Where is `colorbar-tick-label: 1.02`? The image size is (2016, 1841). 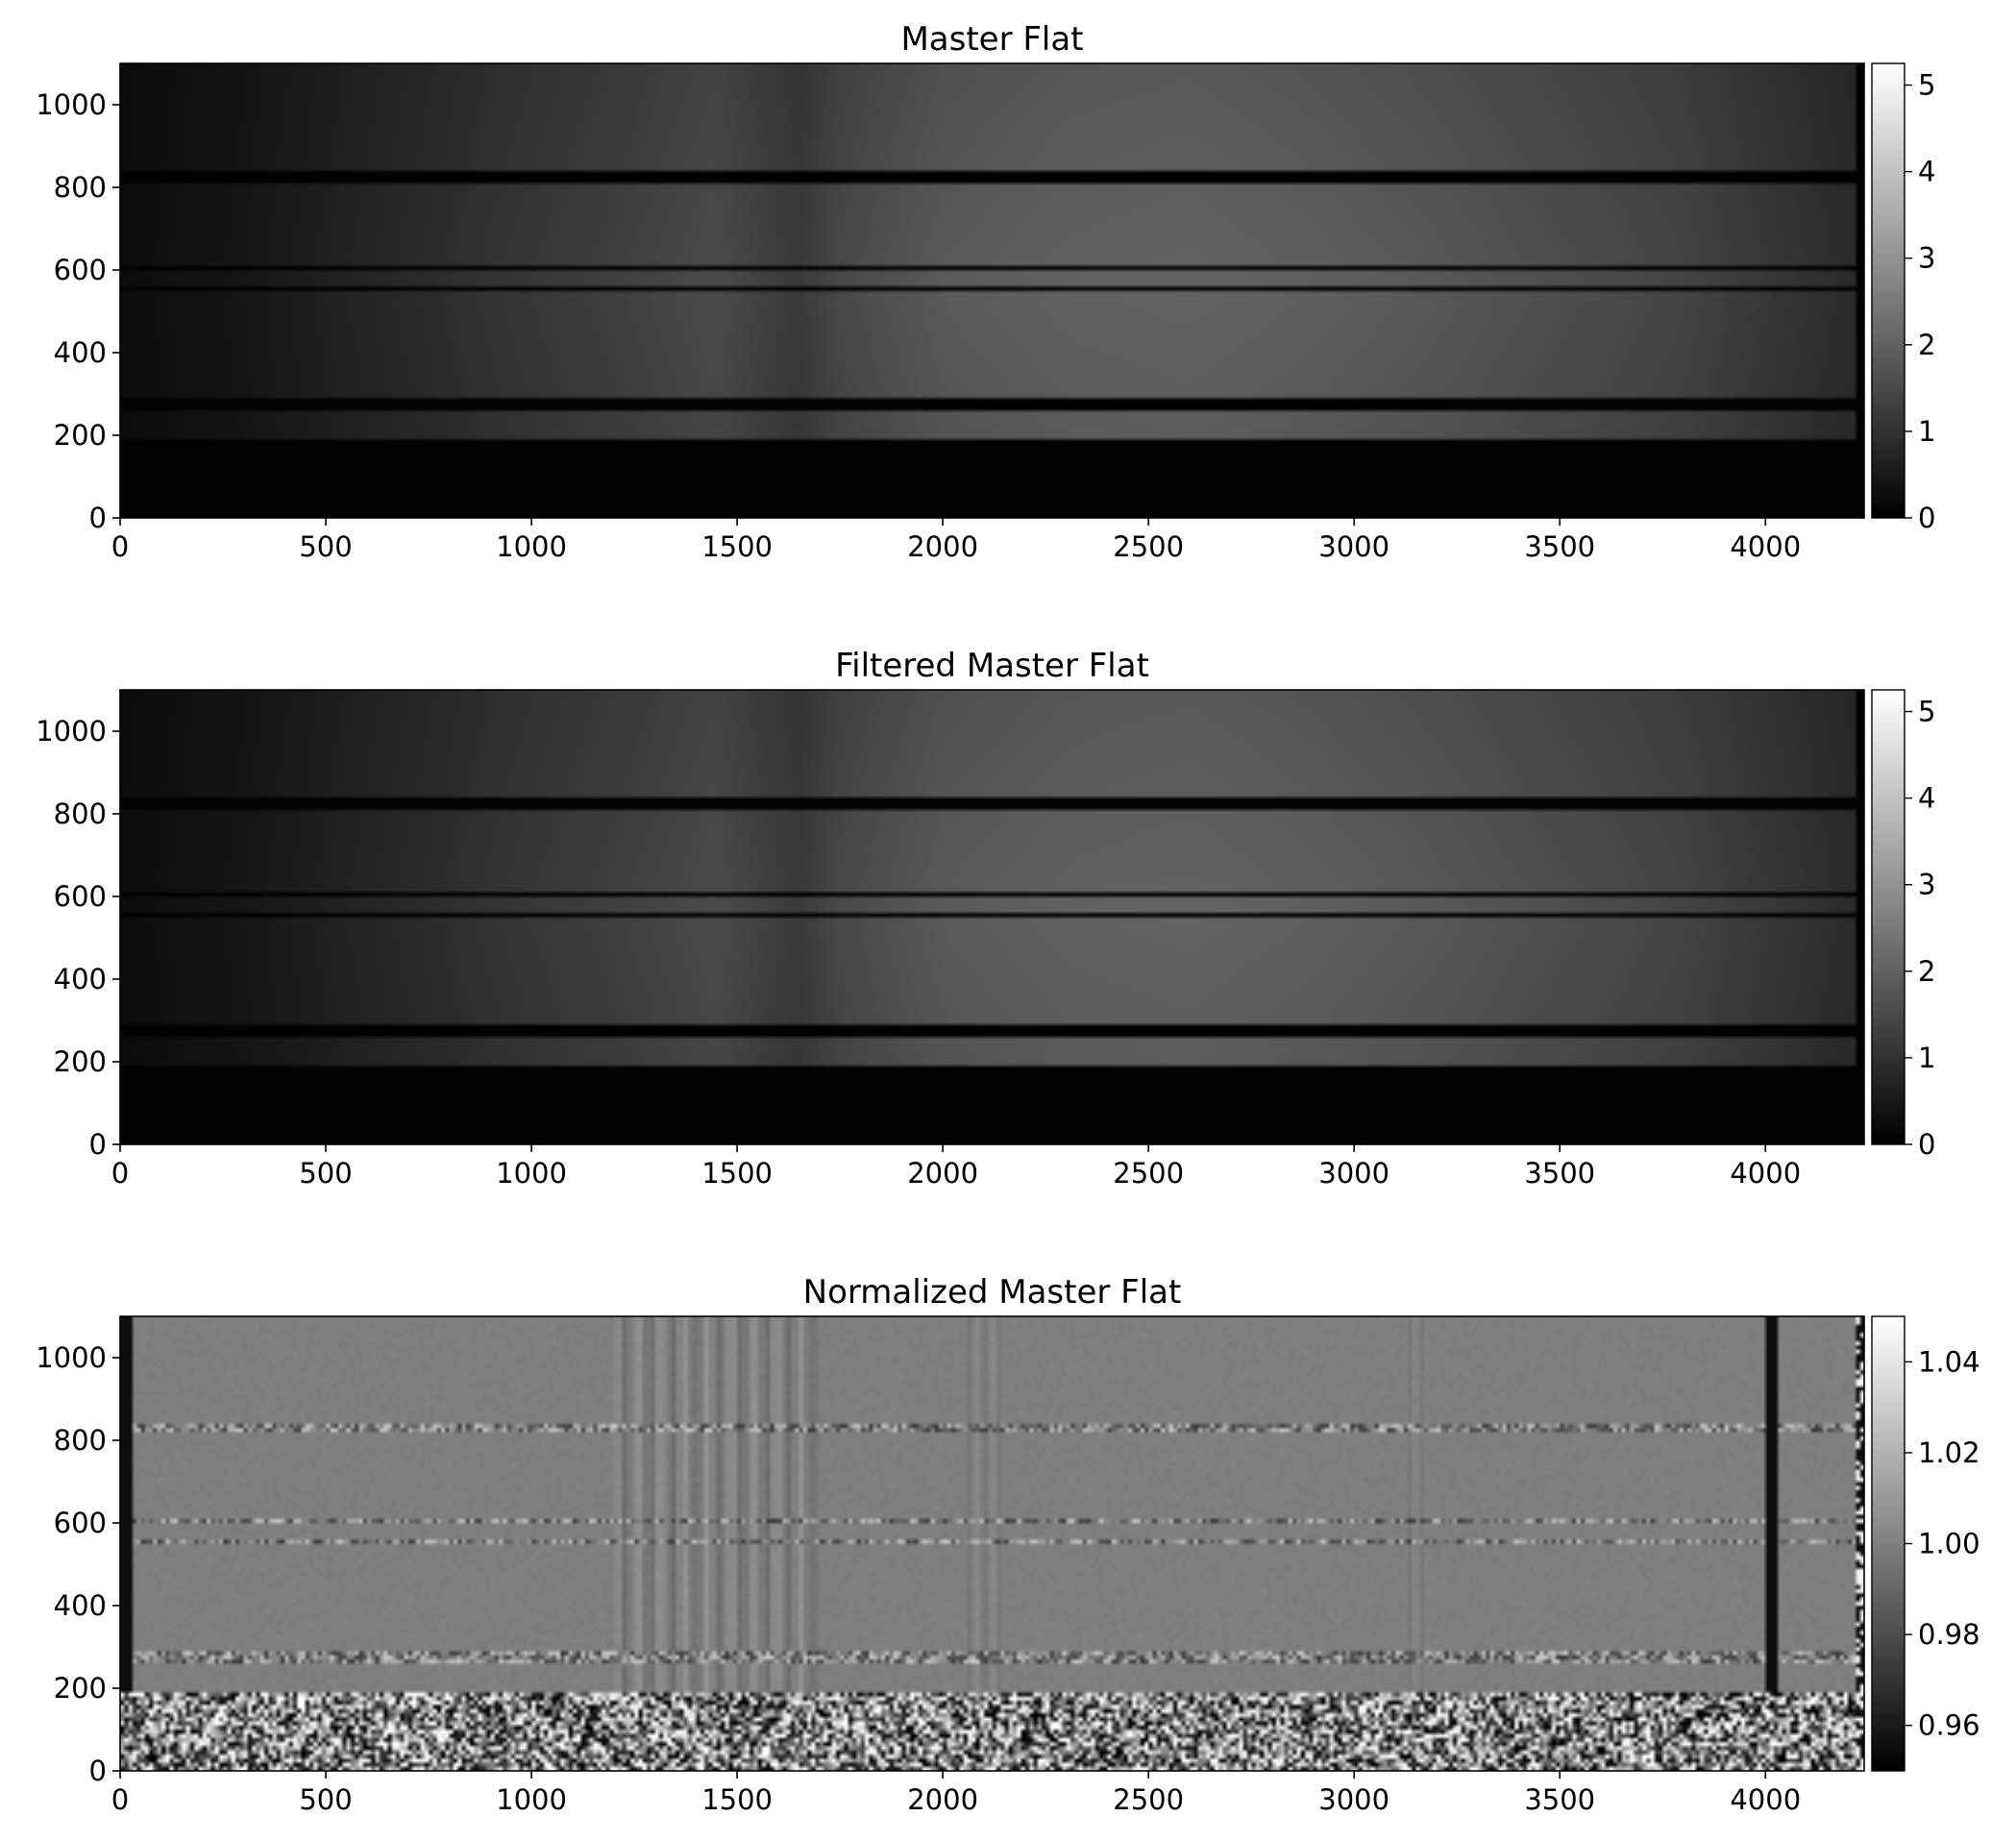 colorbar-tick-label: 1.02 is located at coordinates (1949, 1453).